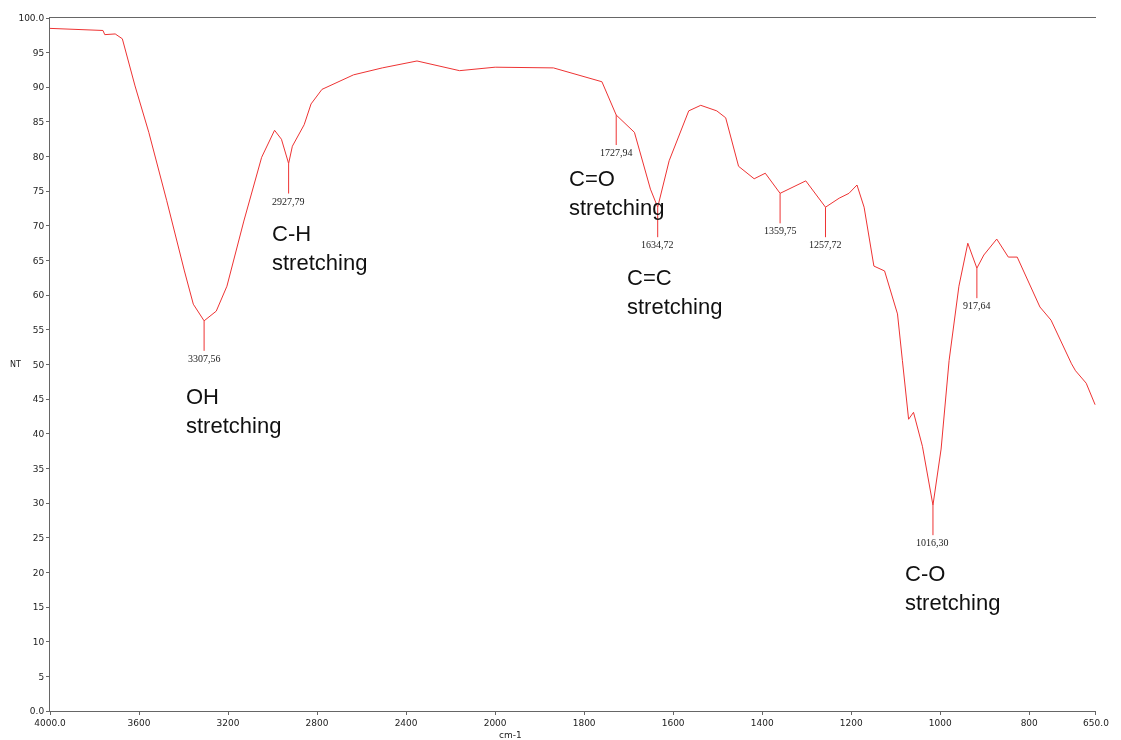 Image resolution: width=1121 pixels, height=740 pixels. What do you see at coordinates (38, 191) in the screenshot?
I see `y-tick-label: 75` at bounding box center [38, 191].